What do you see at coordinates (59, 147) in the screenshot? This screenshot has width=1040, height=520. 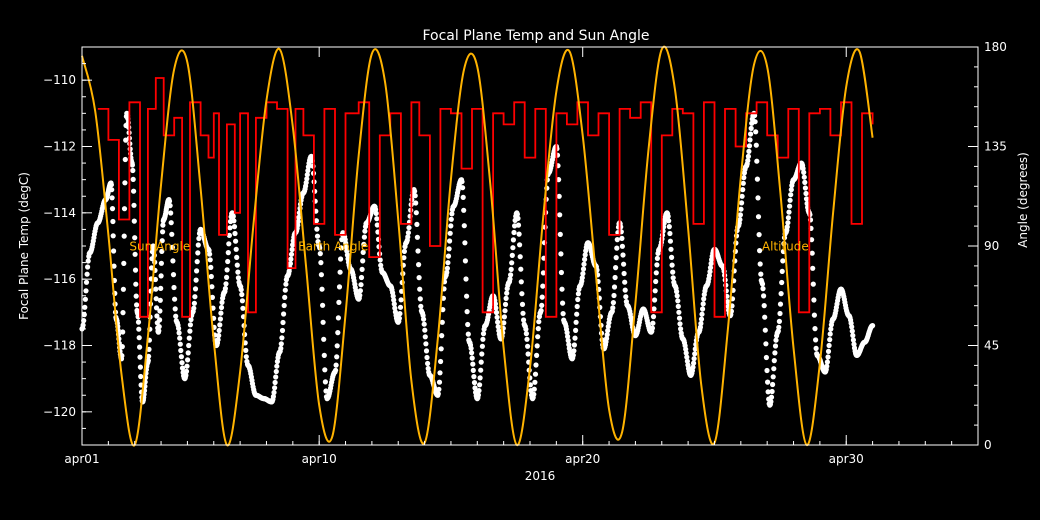 I see `y-tick-label: −112` at bounding box center [59, 147].